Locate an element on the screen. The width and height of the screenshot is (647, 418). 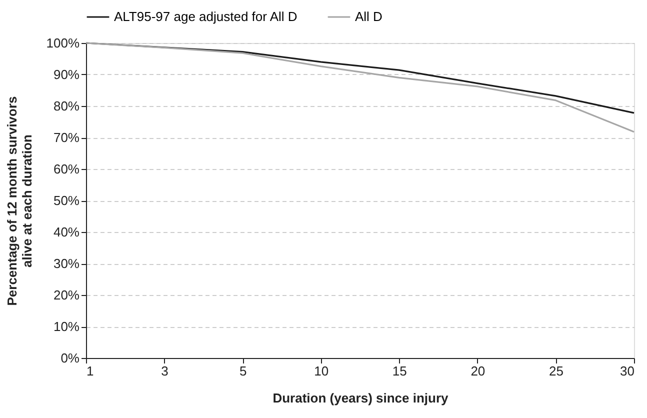
y-axis-title: Percentage of 12 month survivors alive at each duration is located at coordinates (19, 201).